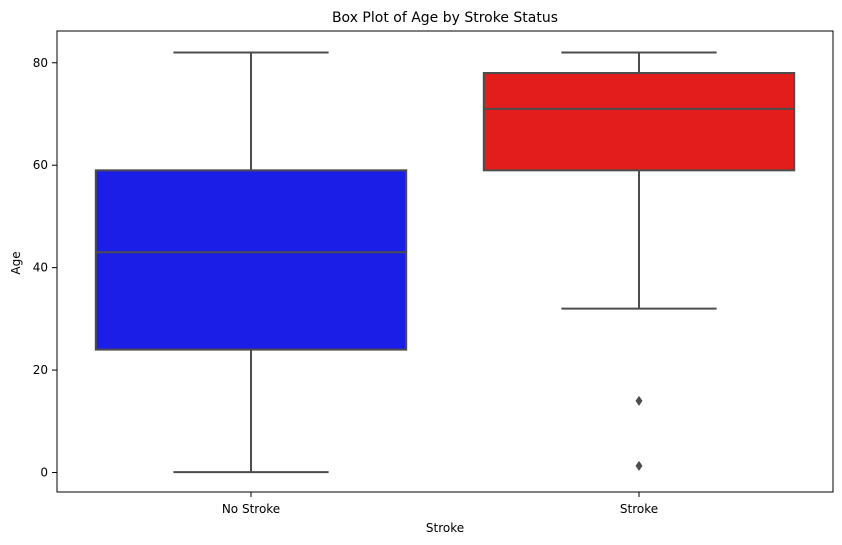 Image resolution: width=842 pixels, height=545 pixels. What do you see at coordinates (44, 473) in the screenshot?
I see `y-tick-label: 0` at bounding box center [44, 473].